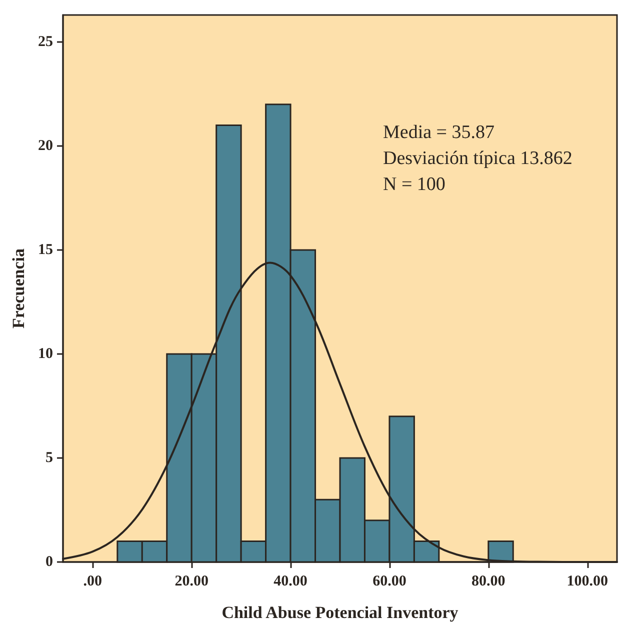 The height and width of the screenshot is (626, 631). I want to click on x-axis-title: Child Abuse Potencial Inventory, so click(340, 612).